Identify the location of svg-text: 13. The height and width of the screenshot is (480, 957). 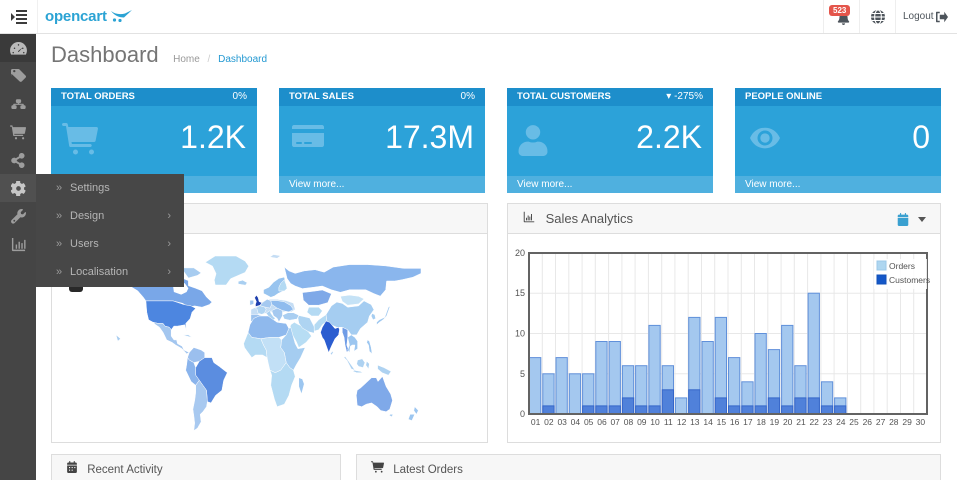
(695, 422).